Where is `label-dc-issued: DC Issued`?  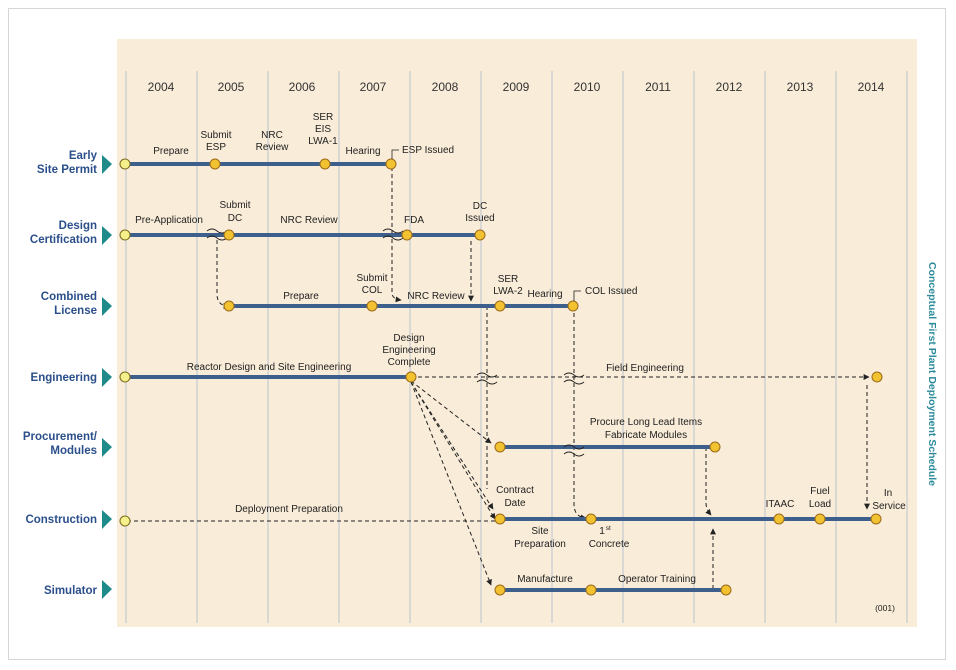
label-dc-issued: DC Issued is located at coordinates (479, 212).